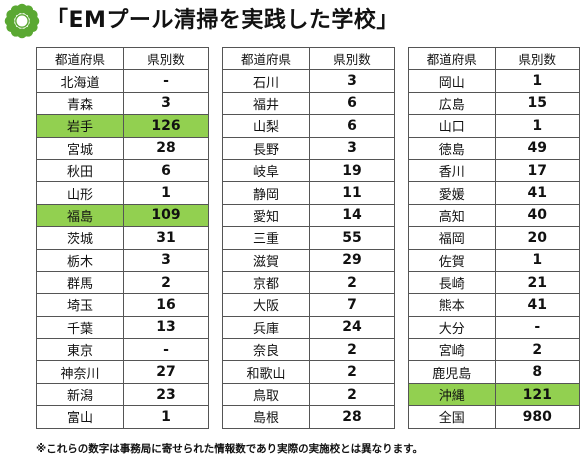  What do you see at coordinates (537, 282) in the screenshot?
I see `count-cell: 21` at bounding box center [537, 282].